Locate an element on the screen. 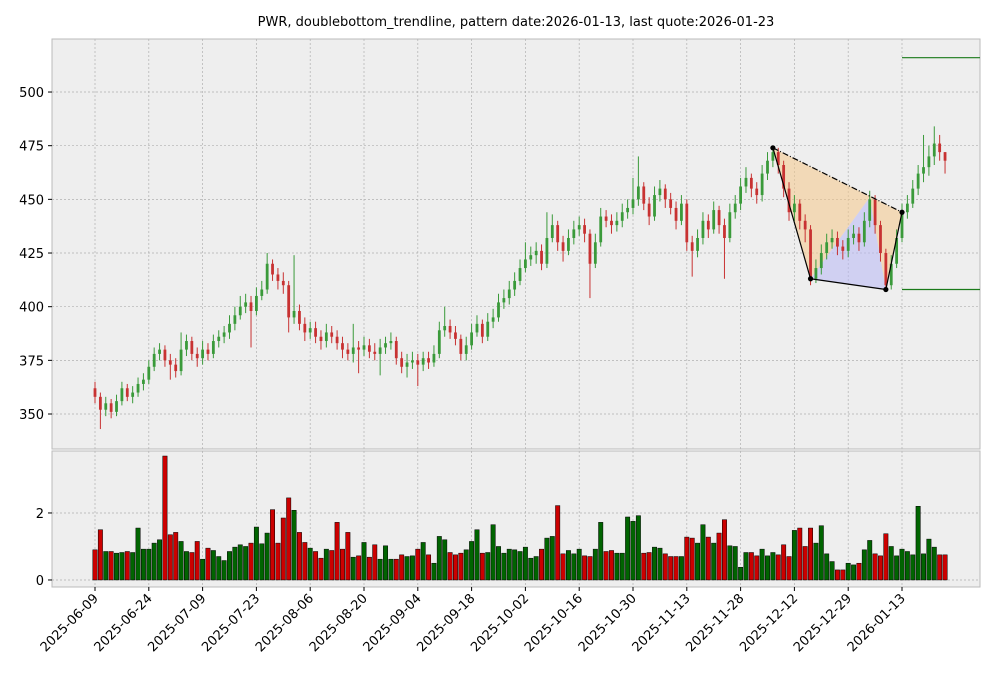  x-tick-label: 2026-01-13 is located at coordinates (877, 623).